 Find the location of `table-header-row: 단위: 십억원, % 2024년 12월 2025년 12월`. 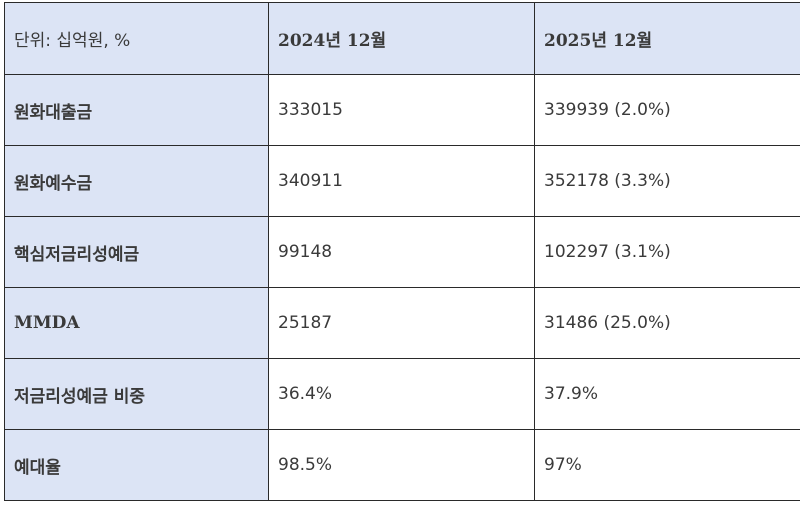

table-header-row: 단위: 십억원, % 2024년 12월 2025년 12월 is located at coordinates (402, 38).